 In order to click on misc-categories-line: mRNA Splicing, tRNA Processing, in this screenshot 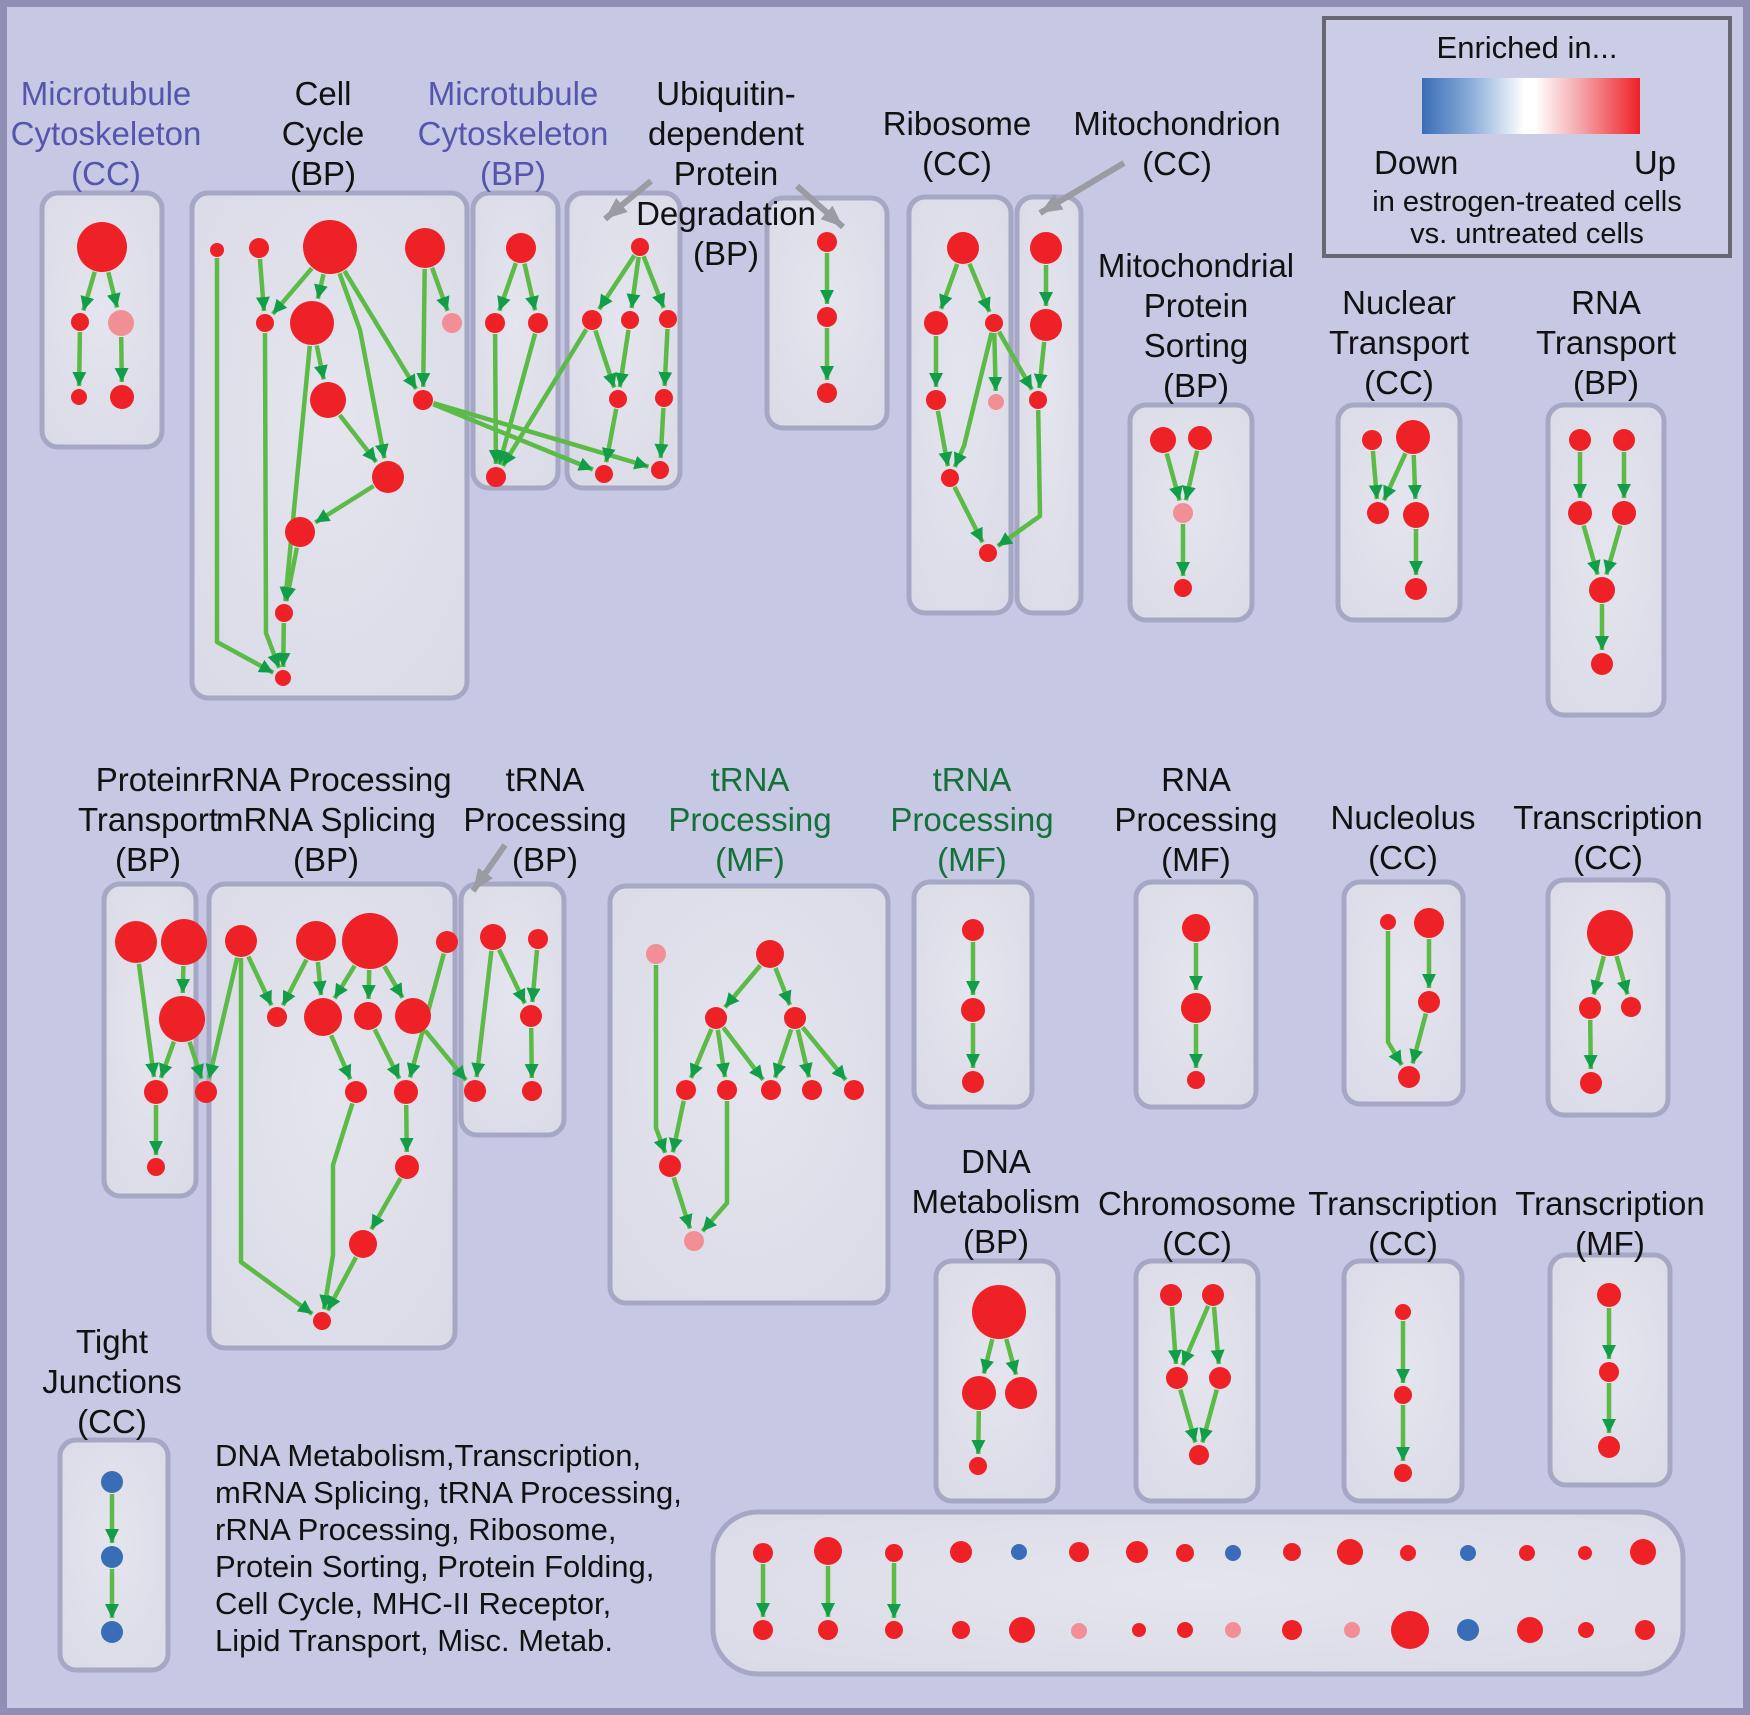, I will do `click(448, 1492)`.